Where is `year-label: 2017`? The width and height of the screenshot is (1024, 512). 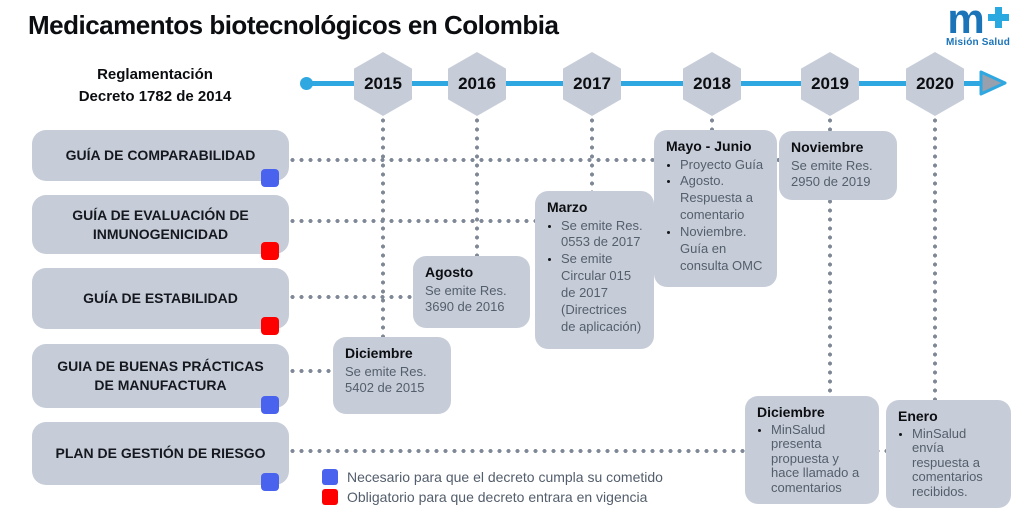 year-label: 2017 is located at coordinates (592, 83).